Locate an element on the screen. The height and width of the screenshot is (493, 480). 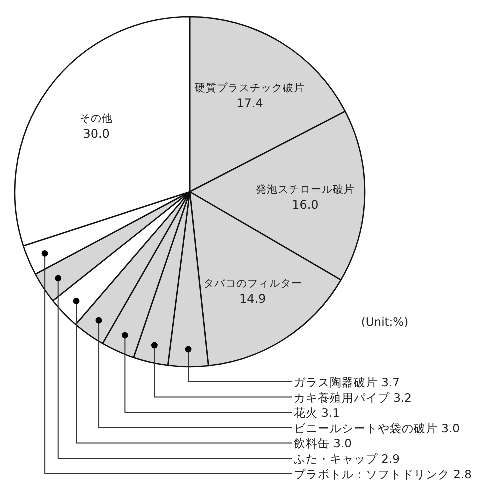
data-label: 17.4 is located at coordinates (250, 103).